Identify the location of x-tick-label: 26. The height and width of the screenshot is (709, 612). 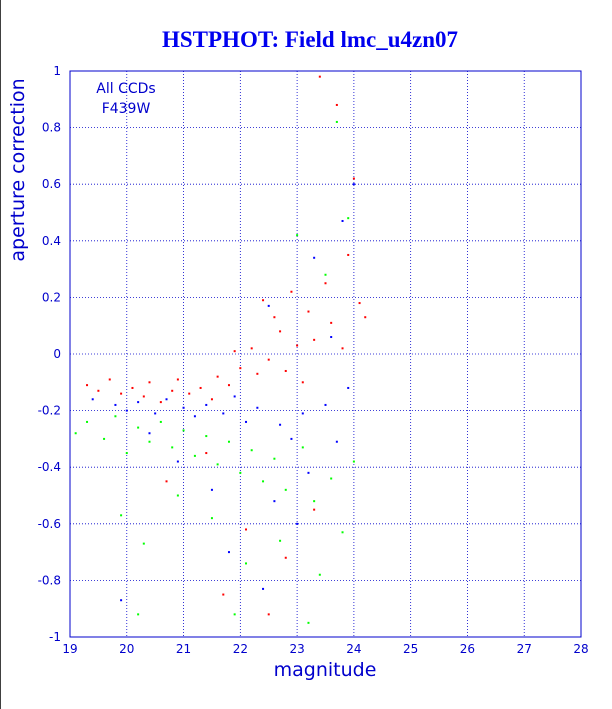
(467, 649).